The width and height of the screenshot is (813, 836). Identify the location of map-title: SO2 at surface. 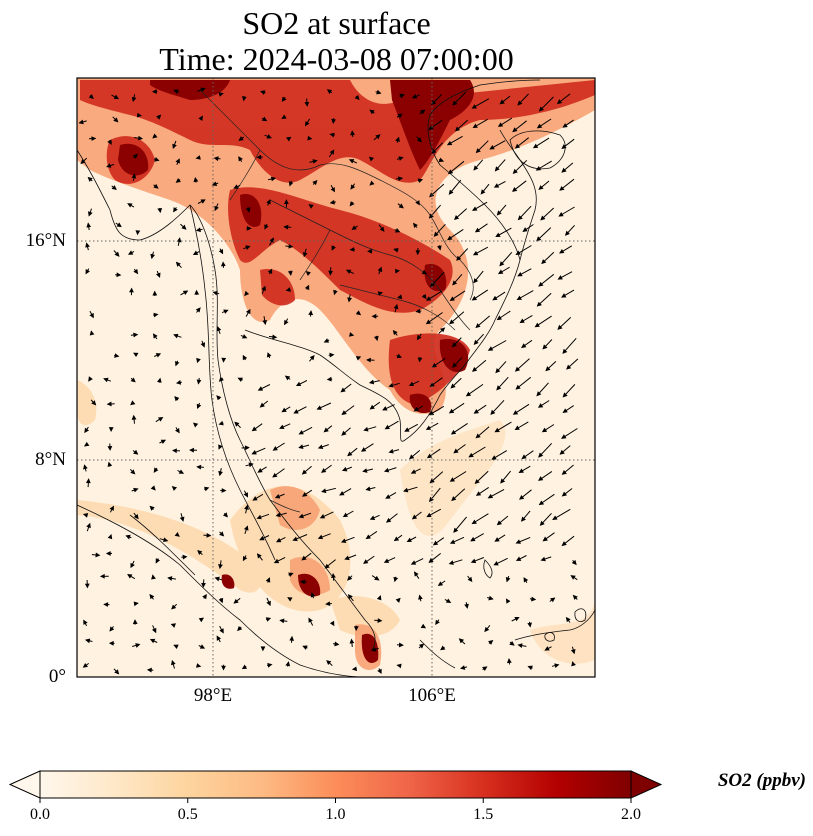
(336, 23).